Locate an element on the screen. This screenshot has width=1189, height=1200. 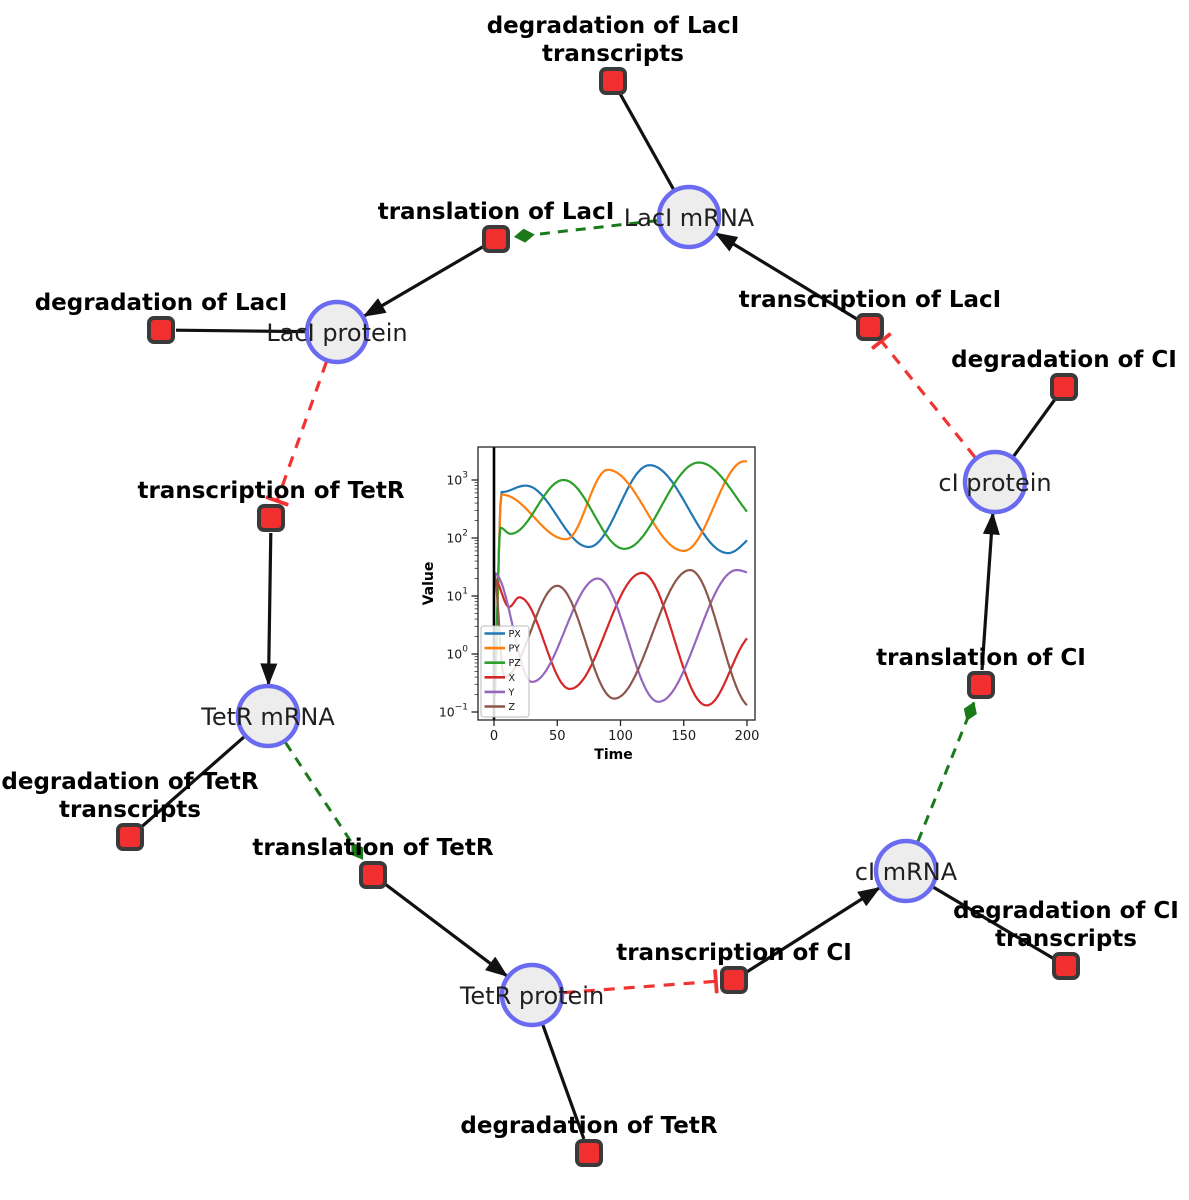
legend-box is located at coordinates (505, 671).